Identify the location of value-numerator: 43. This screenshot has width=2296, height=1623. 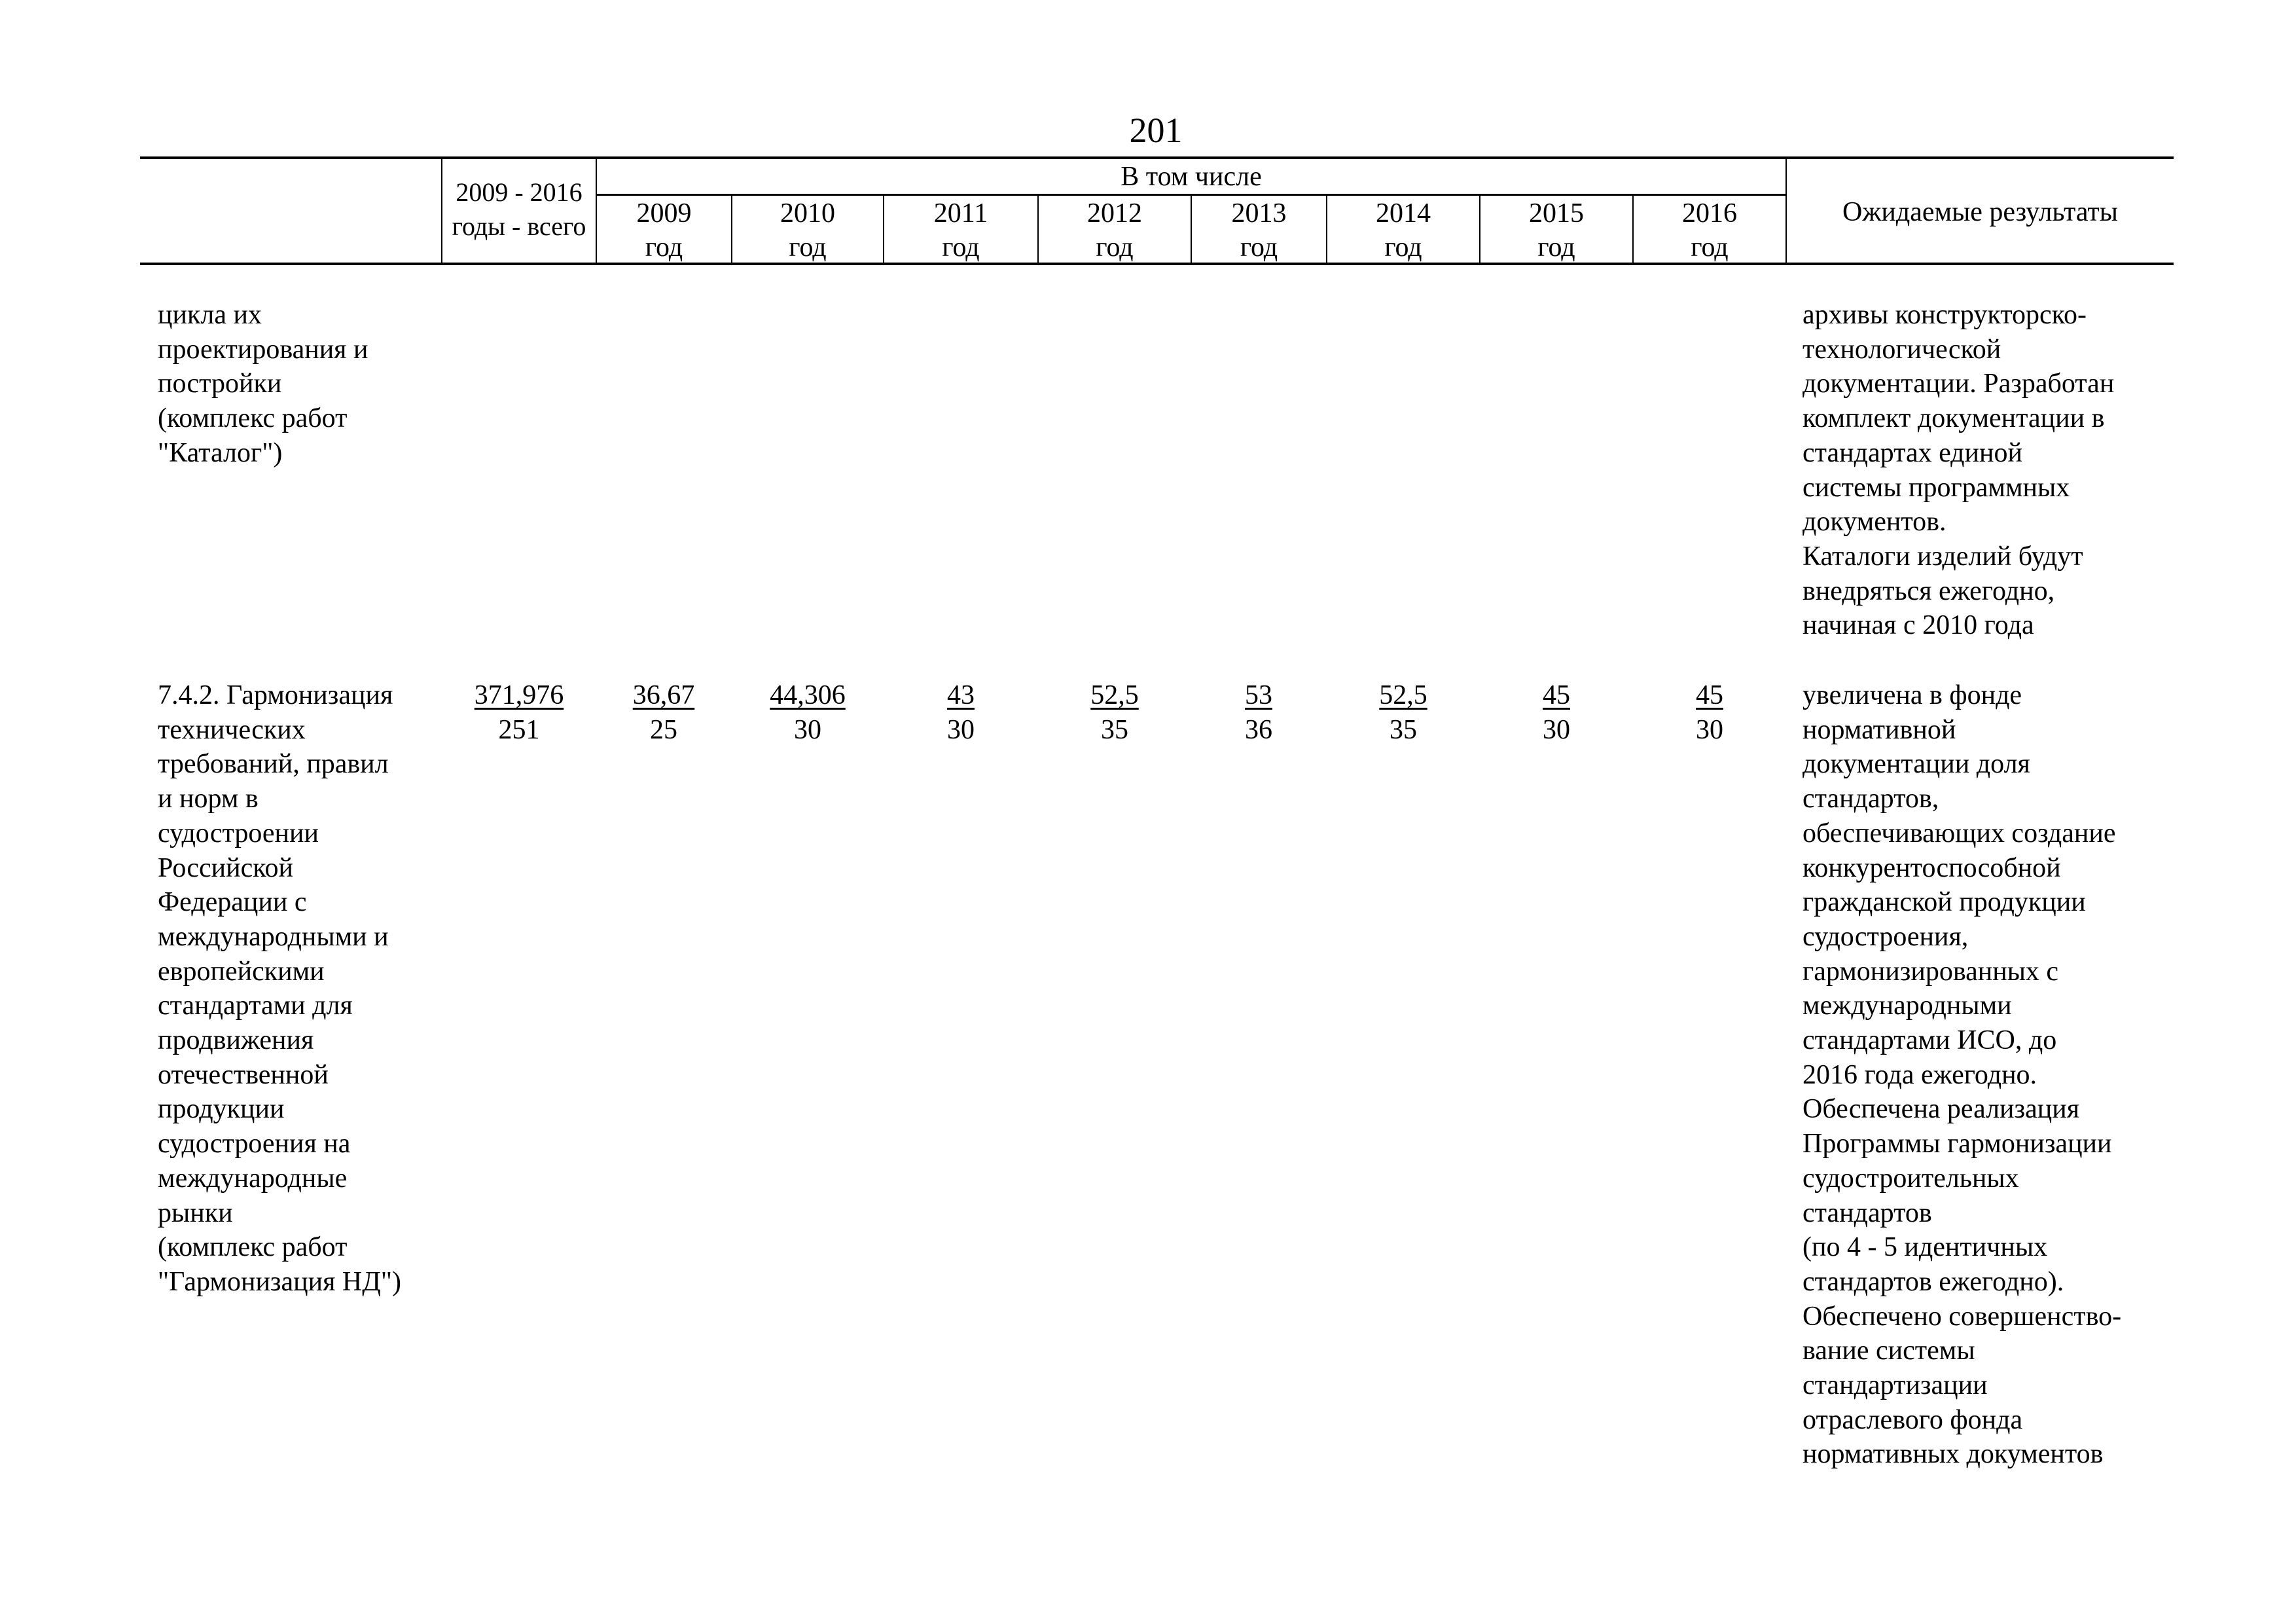
(961, 695).